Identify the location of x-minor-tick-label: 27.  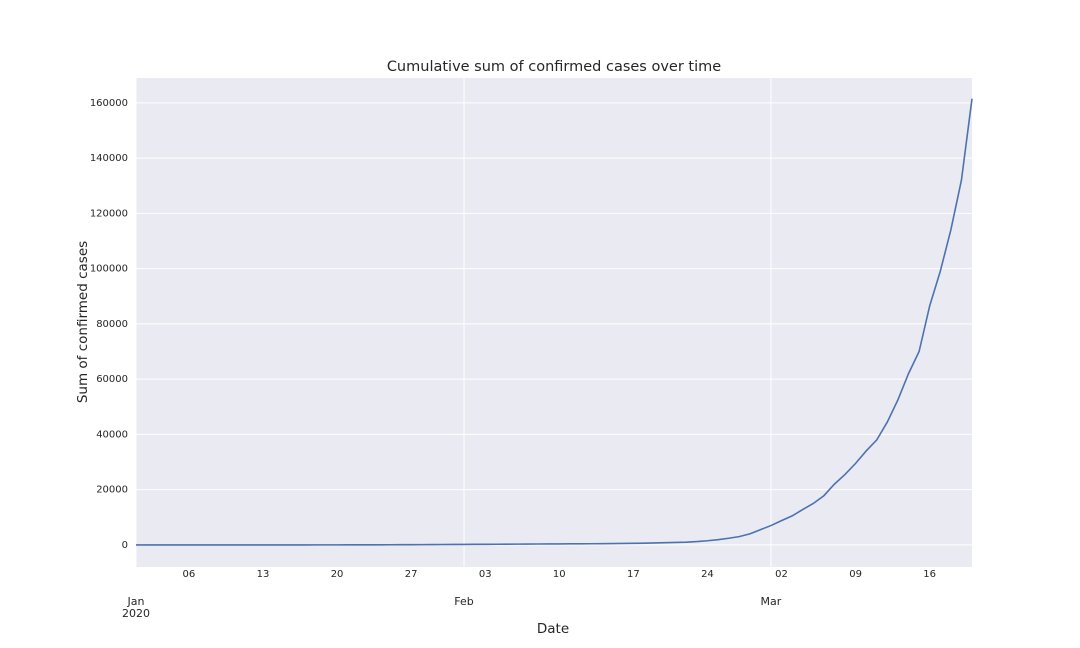
(411, 574).